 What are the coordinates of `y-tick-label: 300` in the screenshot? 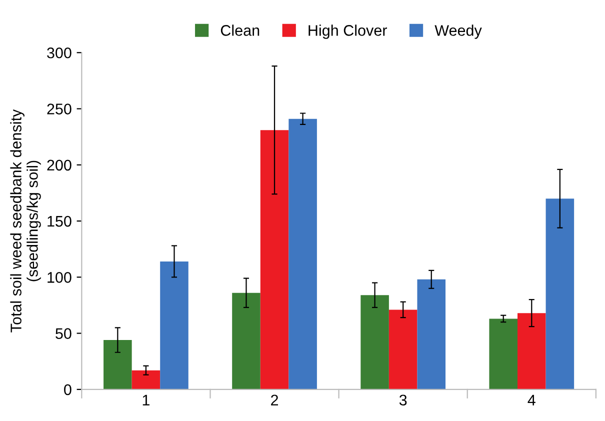 It's located at (59, 52).